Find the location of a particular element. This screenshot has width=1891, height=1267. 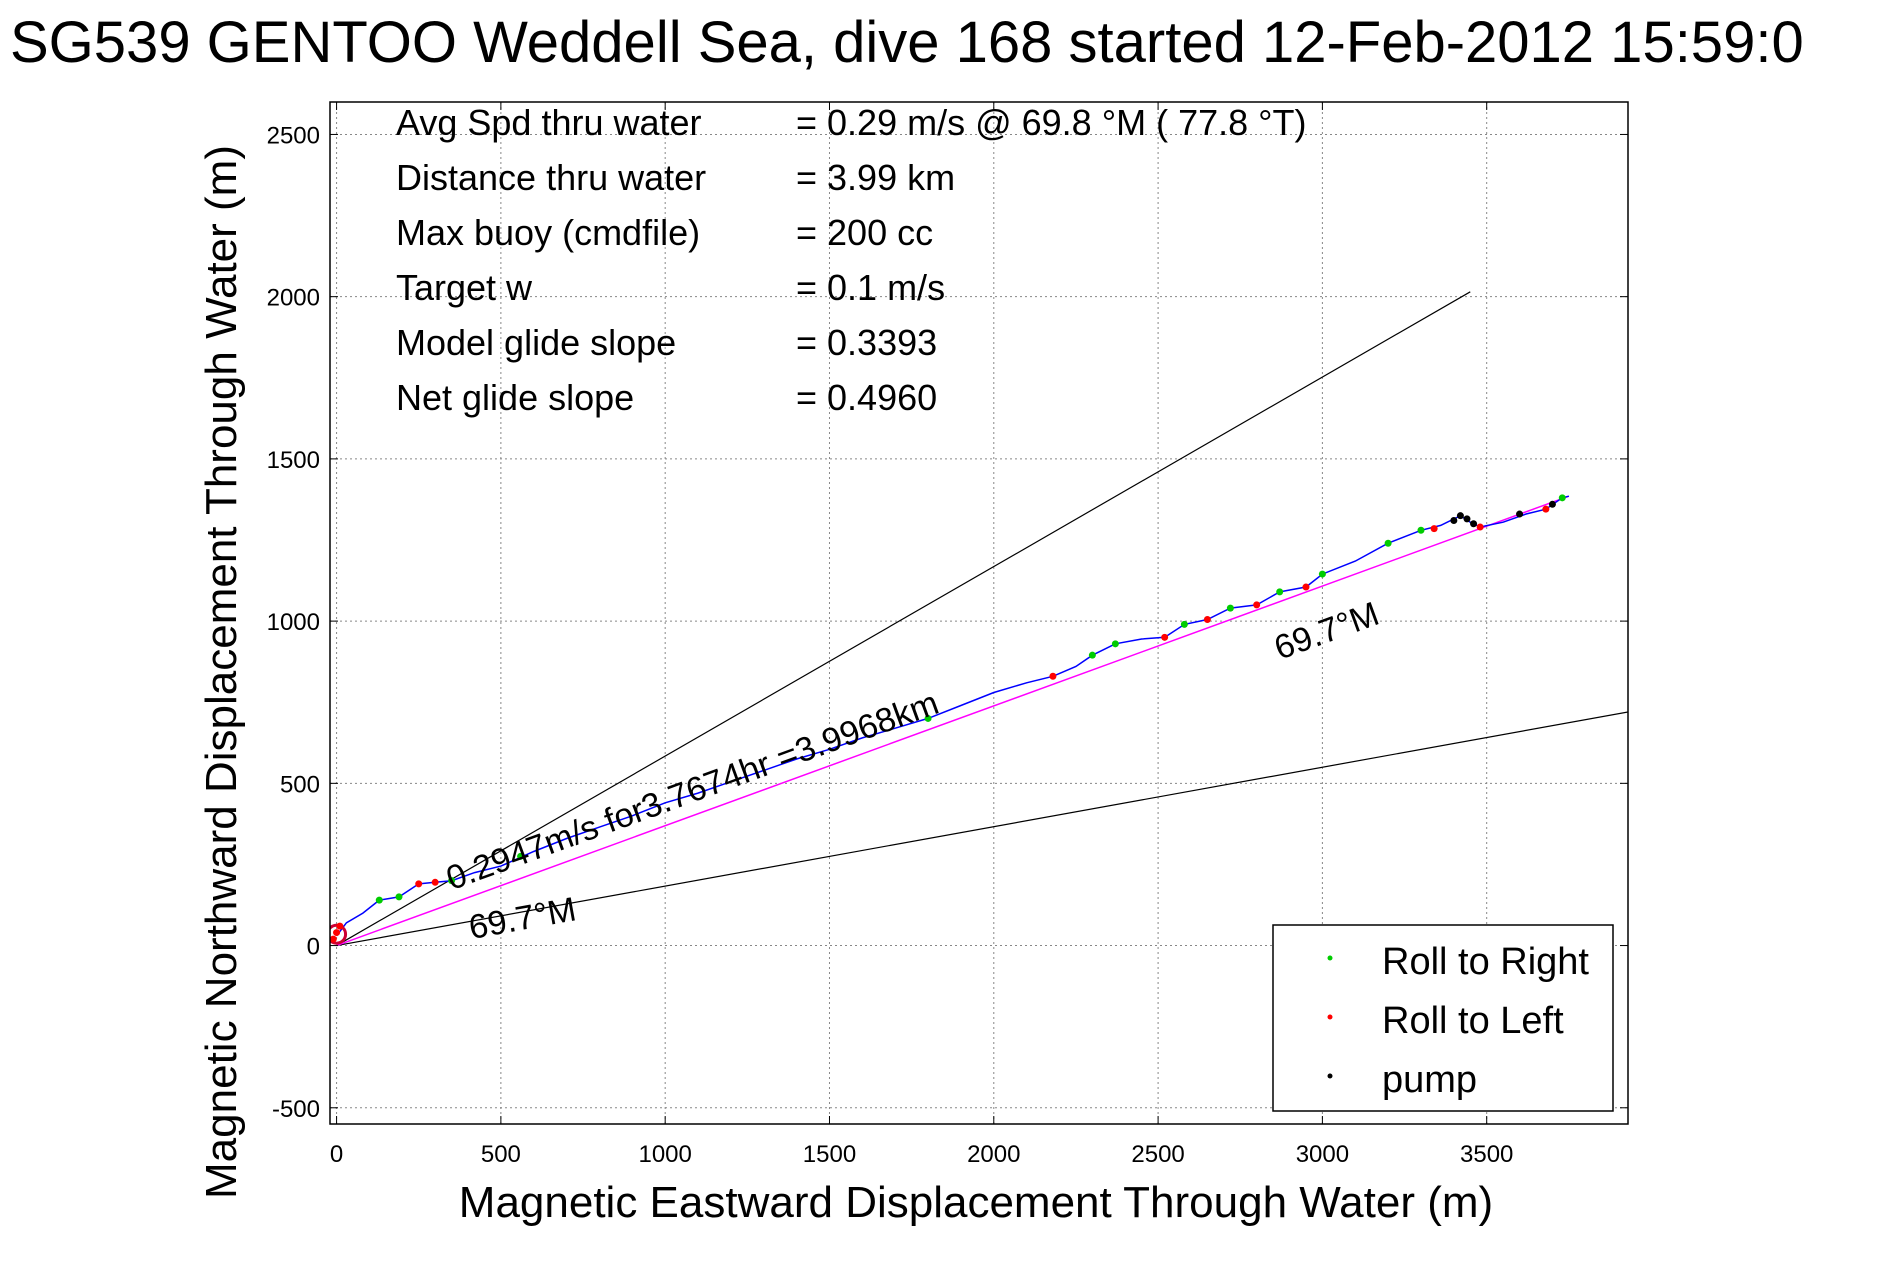

y-tick-label: 2000 is located at coordinates (293, 298).